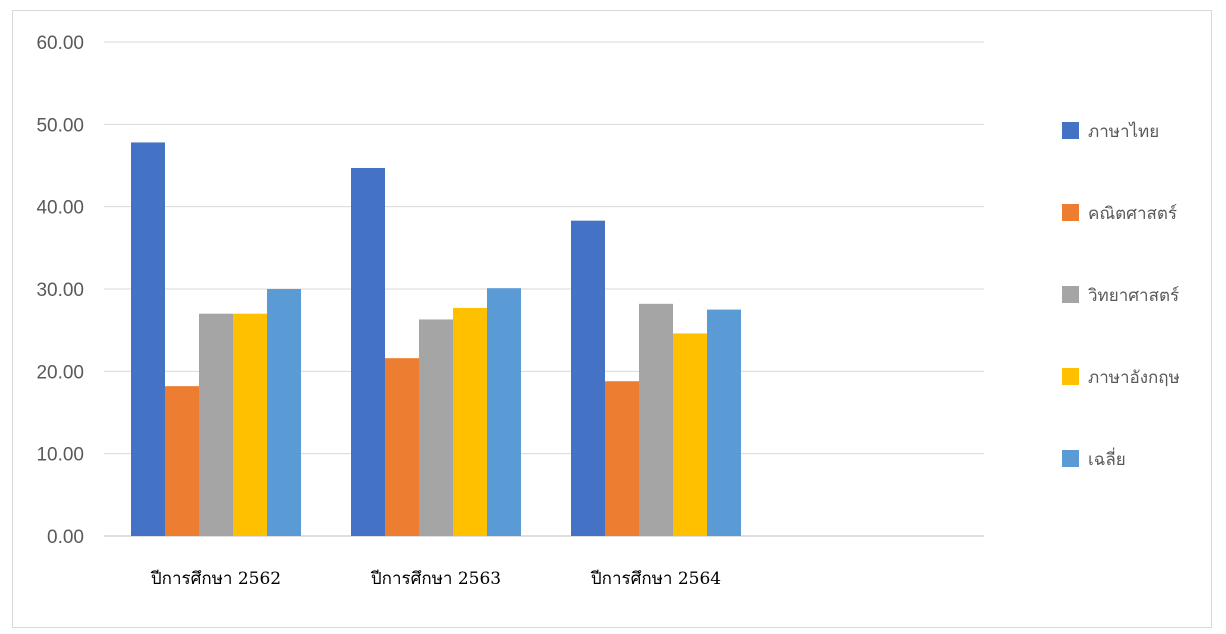 This screenshot has height=634, width=1226. I want to click on y-tick-label: 10.00, so click(60, 455).